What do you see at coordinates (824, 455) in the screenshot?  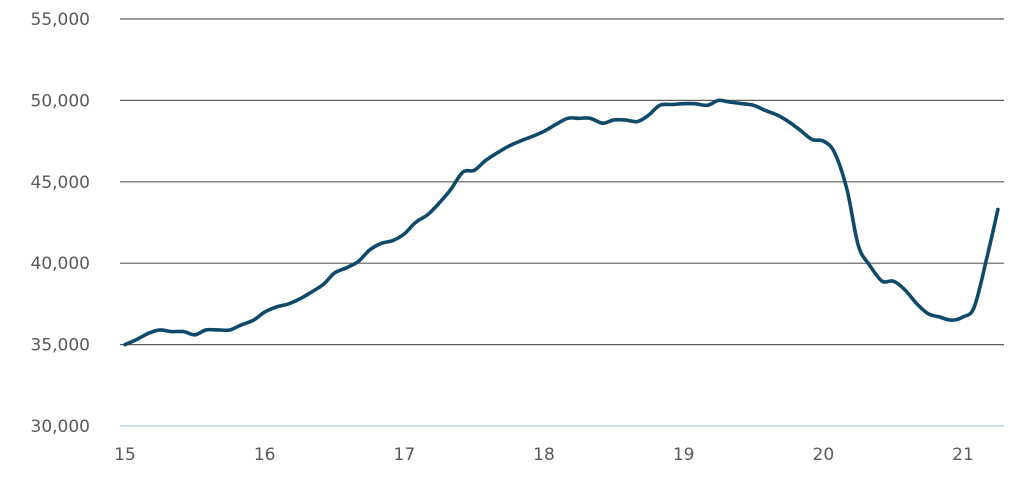 I see `x-tick-label: 20` at bounding box center [824, 455].